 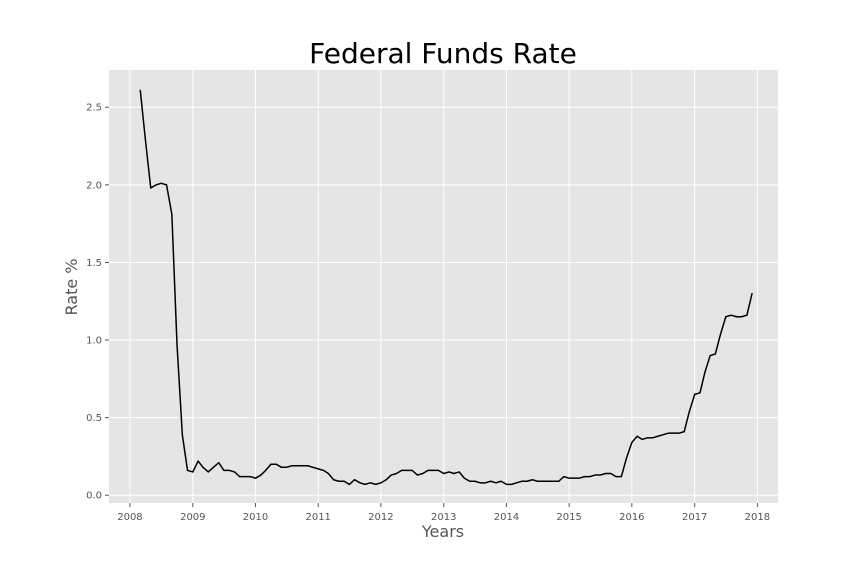 What do you see at coordinates (442, 531) in the screenshot?
I see `x-axis-label: Years` at bounding box center [442, 531].